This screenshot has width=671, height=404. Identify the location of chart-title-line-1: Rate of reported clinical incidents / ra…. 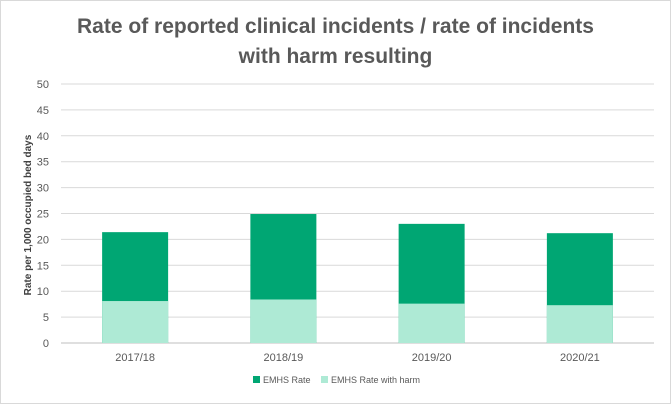
(335, 26).